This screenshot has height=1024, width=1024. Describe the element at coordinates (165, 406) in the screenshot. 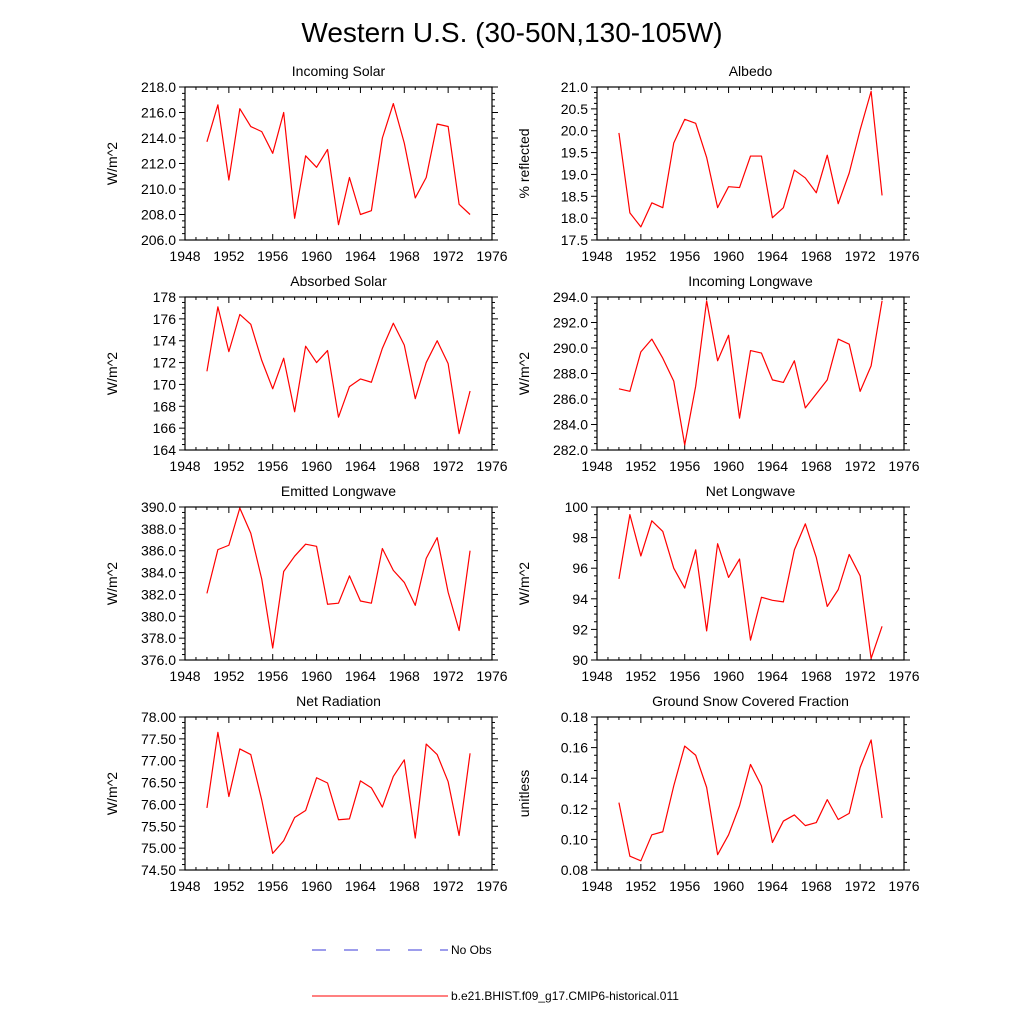

I see `panel-2-ytick-label: 168` at that location.